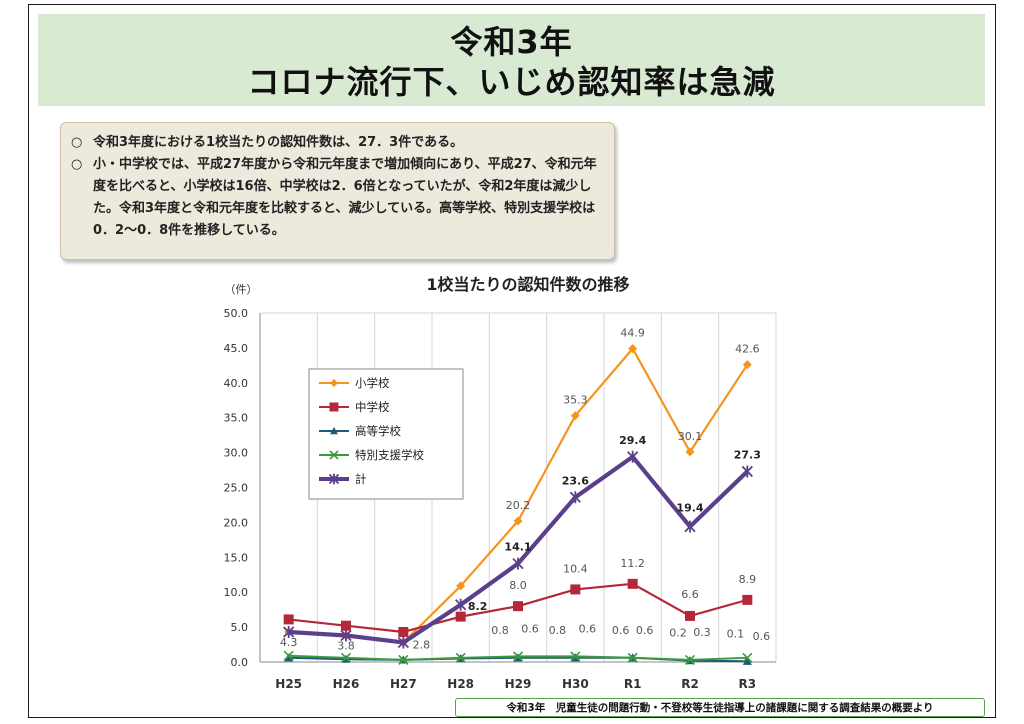 This screenshot has height=724, width=1024. What do you see at coordinates (747, 349) in the screenshot?
I see `data-label: 42.6` at bounding box center [747, 349].